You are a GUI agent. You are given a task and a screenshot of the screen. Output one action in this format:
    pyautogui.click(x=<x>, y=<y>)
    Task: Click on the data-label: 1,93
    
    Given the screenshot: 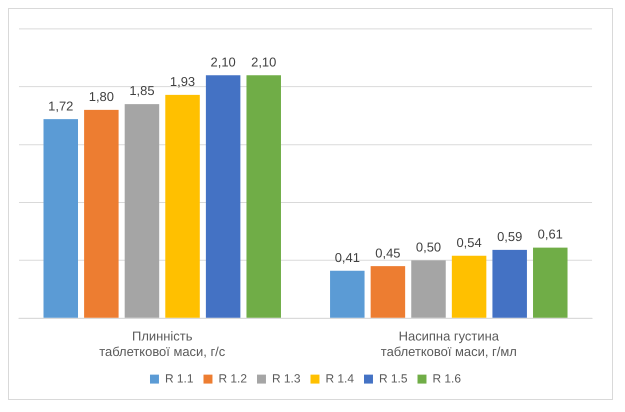 What is the action you would take?
    pyautogui.click(x=183, y=81)
    